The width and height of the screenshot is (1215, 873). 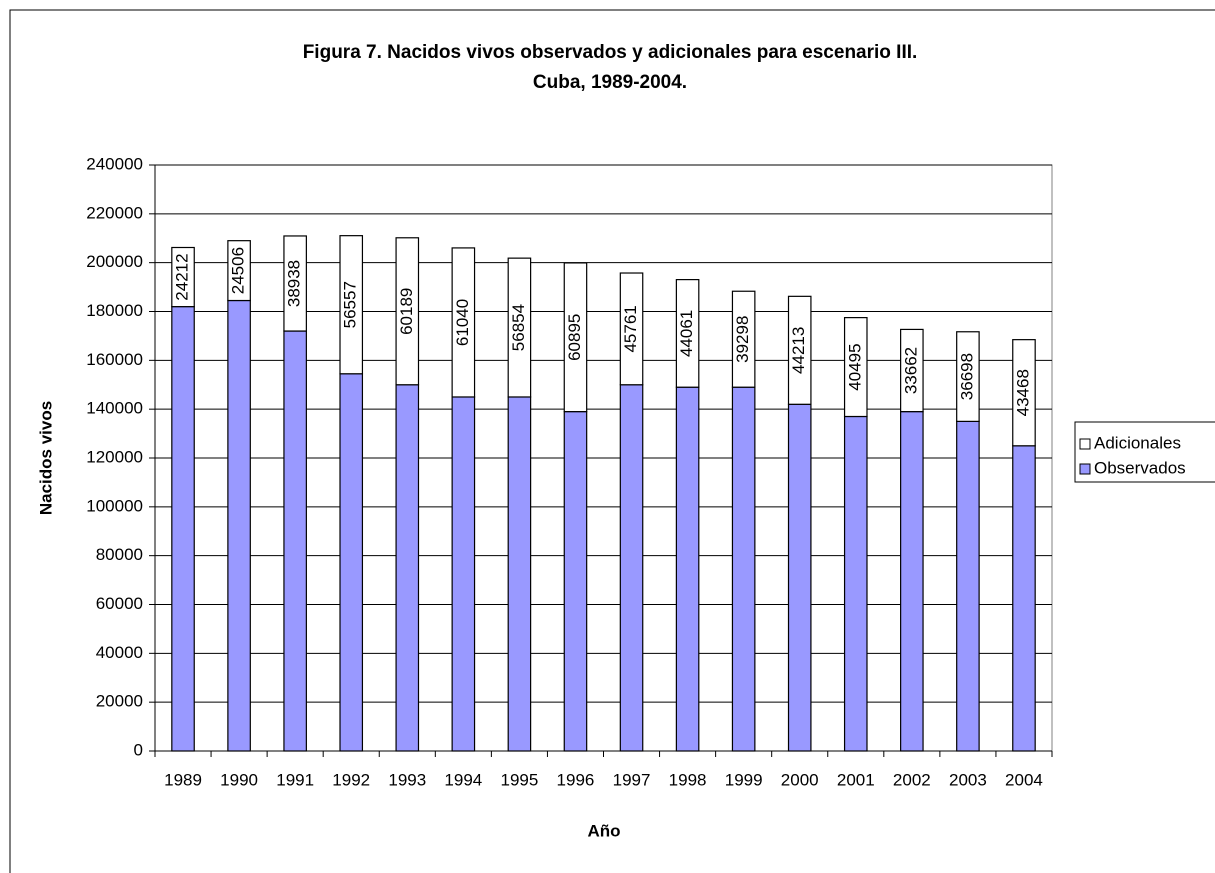 What do you see at coordinates (183, 779) in the screenshot?
I see `x-tick-label: 1989` at bounding box center [183, 779].